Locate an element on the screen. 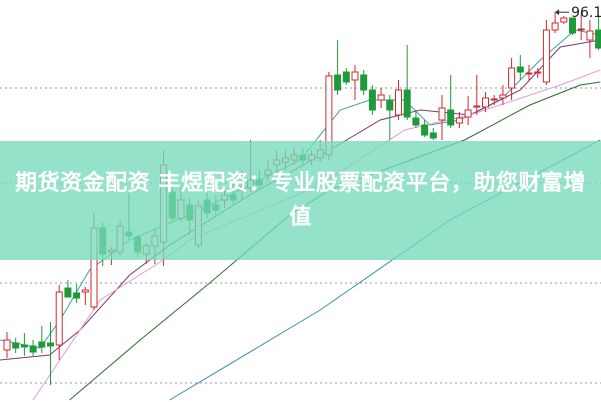  max-price-label: 96.18 is located at coordinates (586, 13).